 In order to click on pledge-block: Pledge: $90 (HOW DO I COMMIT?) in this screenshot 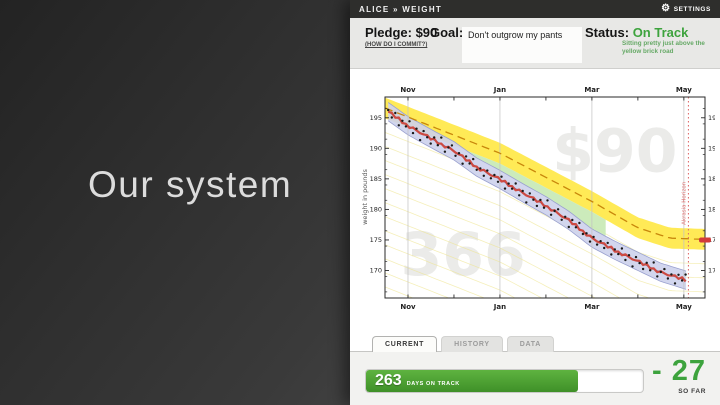, I will do `click(401, 36)`.